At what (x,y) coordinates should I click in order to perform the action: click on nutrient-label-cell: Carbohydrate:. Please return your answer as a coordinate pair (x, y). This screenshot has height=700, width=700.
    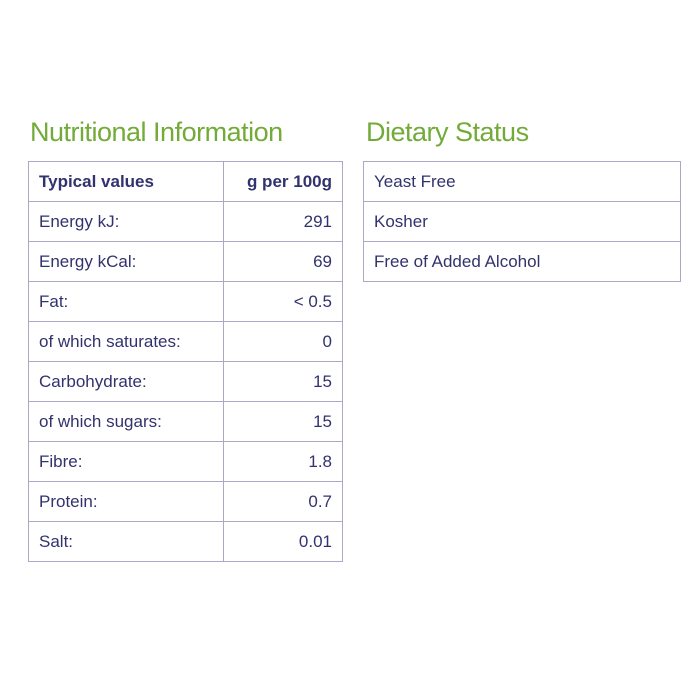
    Looking at the image, I should click on (126, 381).